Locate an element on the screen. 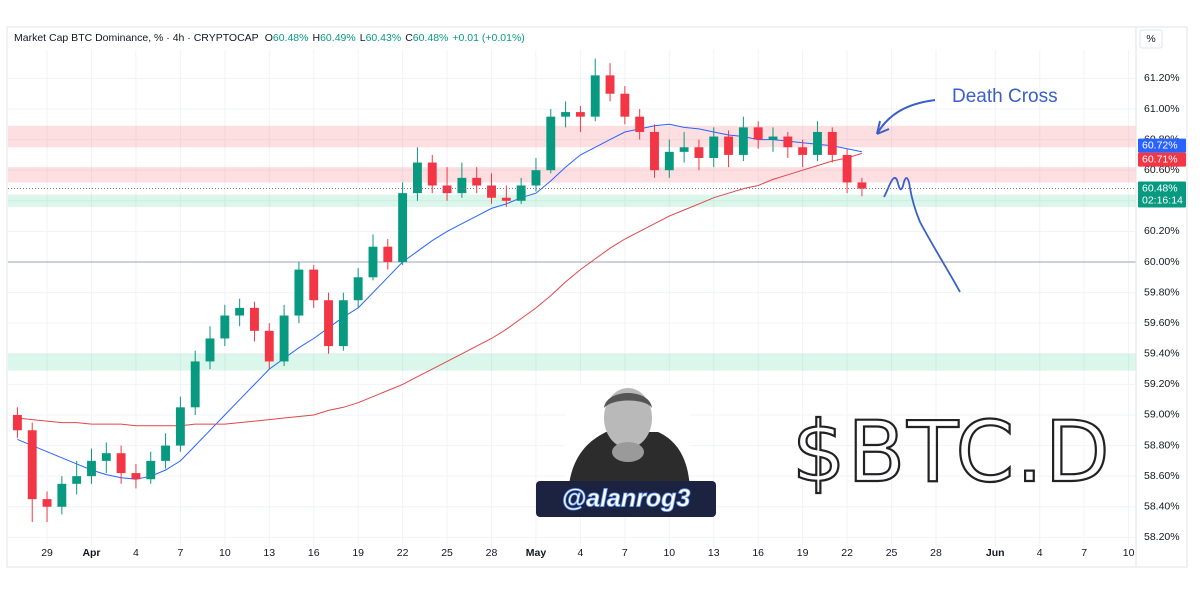  ohlc-key: H is located at coordinates (317, 38).